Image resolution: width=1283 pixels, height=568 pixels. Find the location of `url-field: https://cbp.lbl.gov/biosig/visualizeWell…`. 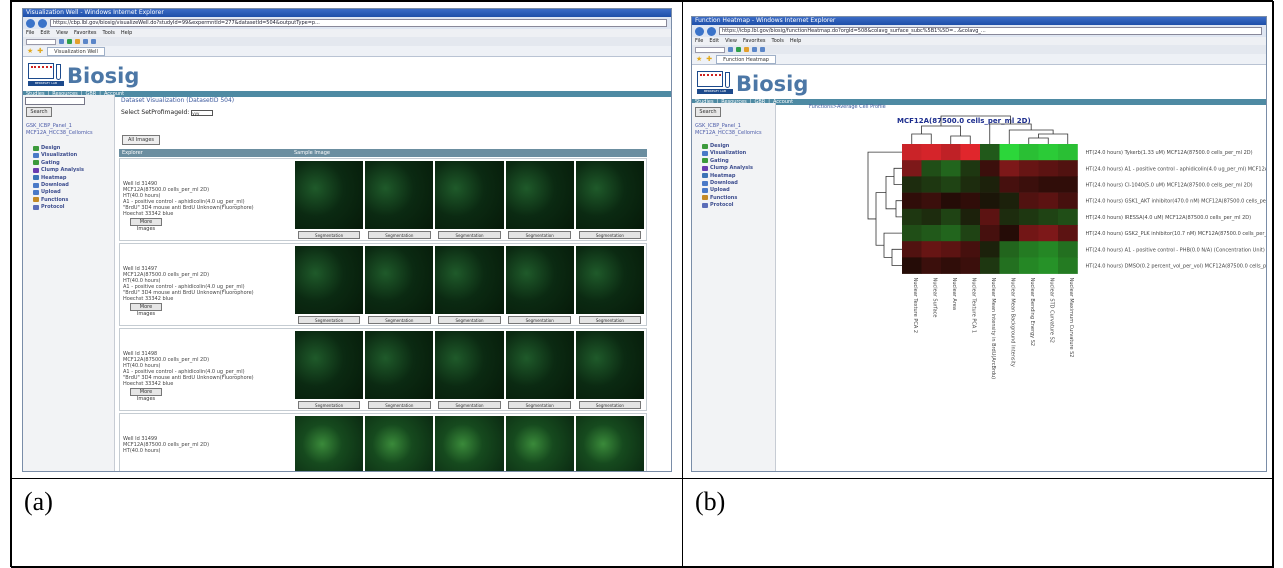

url-field: https://cbp.lbl.gov/biosig/visualizeWell… is located at coordinates (358, 23).